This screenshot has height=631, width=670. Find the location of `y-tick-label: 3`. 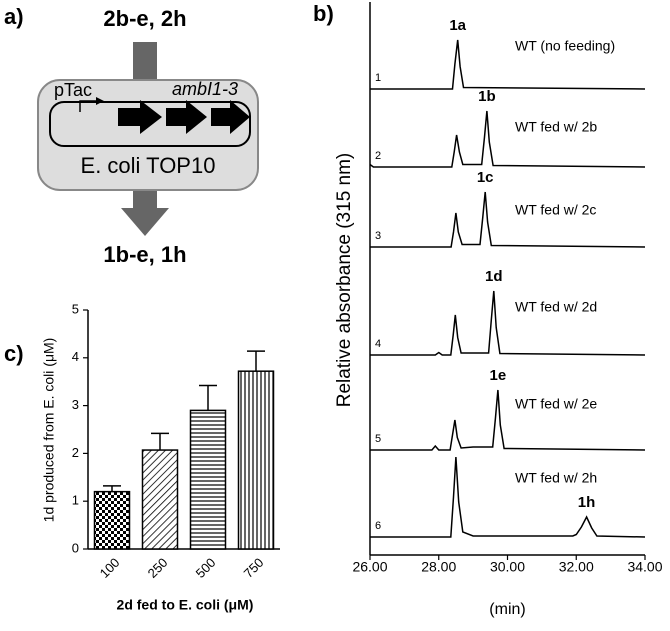

y-tick-label: 3 is located at coordinates (75, 404).